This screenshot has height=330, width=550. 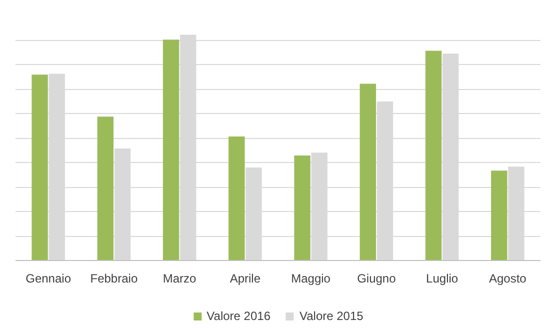 What do you see at coordinates (114, 279) in the screenshot?
I see `x-tick-label: Febbraio` at bounding box center [114, 279].